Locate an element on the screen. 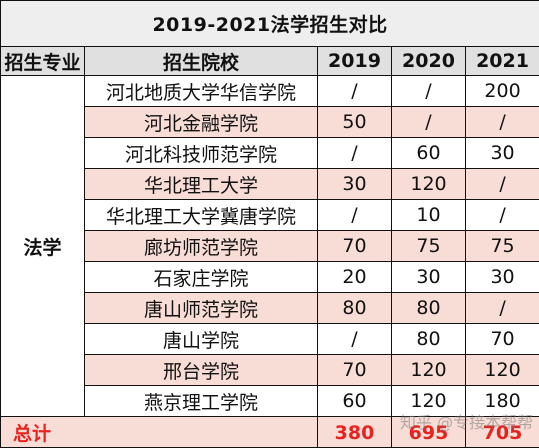 The height and width of the screenshot is (448, 539). value-2021: 75 is located at coordinates (502, 246).